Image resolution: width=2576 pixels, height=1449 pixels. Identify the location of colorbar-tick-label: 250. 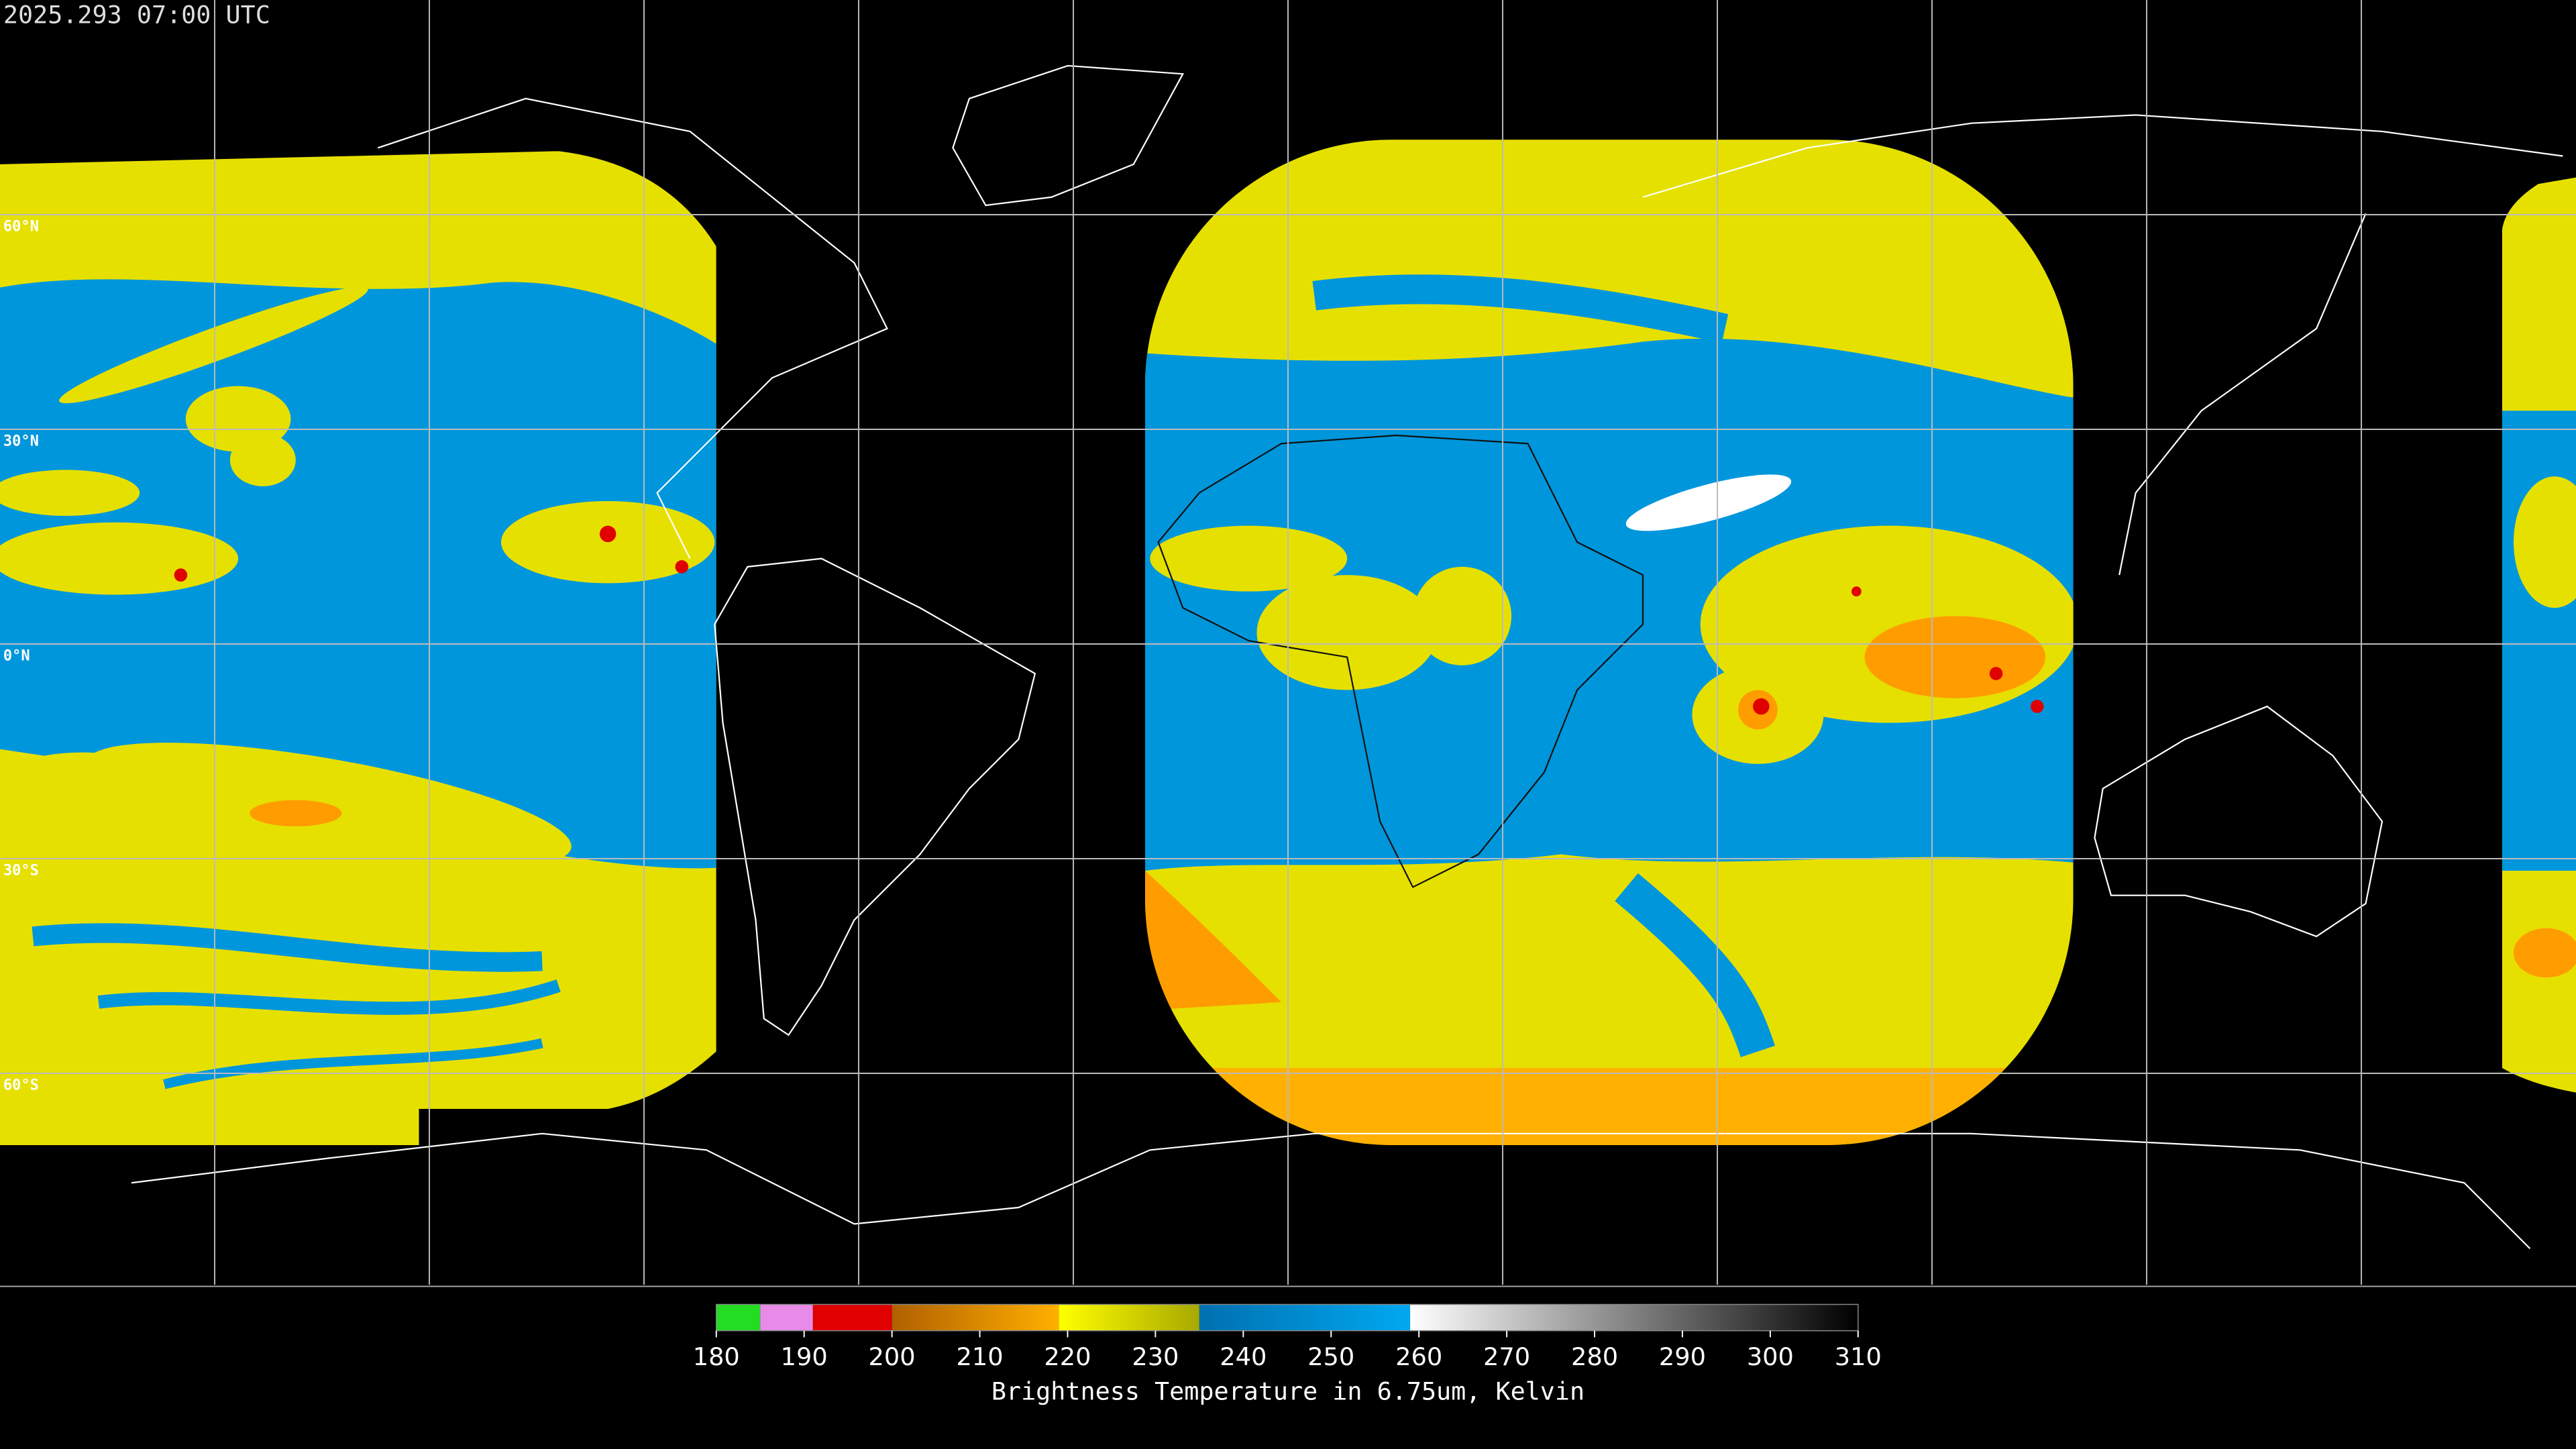
(1330, 1356).